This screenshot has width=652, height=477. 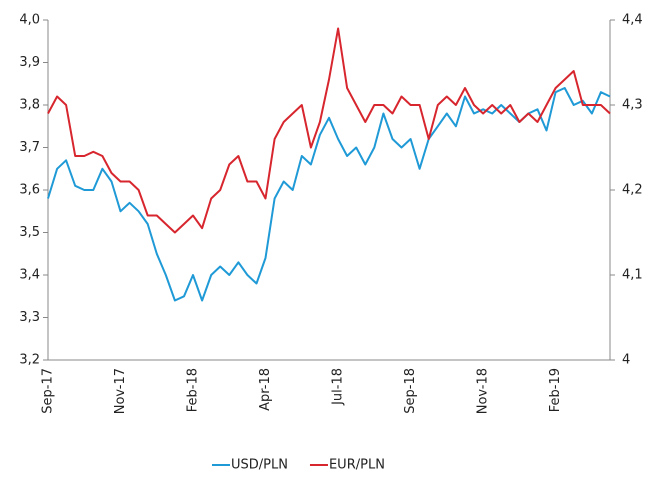 I want to click on x-tick-label: Feb-19, so click(x=555, y=390).